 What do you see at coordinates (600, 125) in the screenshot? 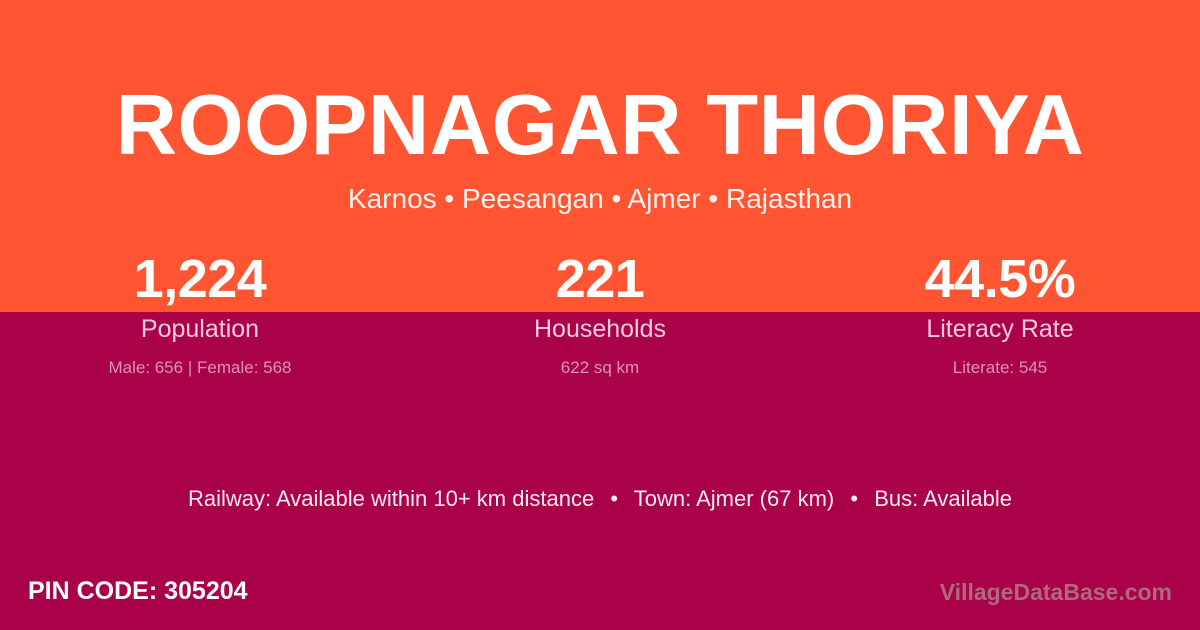
I see `page-title: ROOPNAGAR THORIYA` at bounding box center [600, 125].